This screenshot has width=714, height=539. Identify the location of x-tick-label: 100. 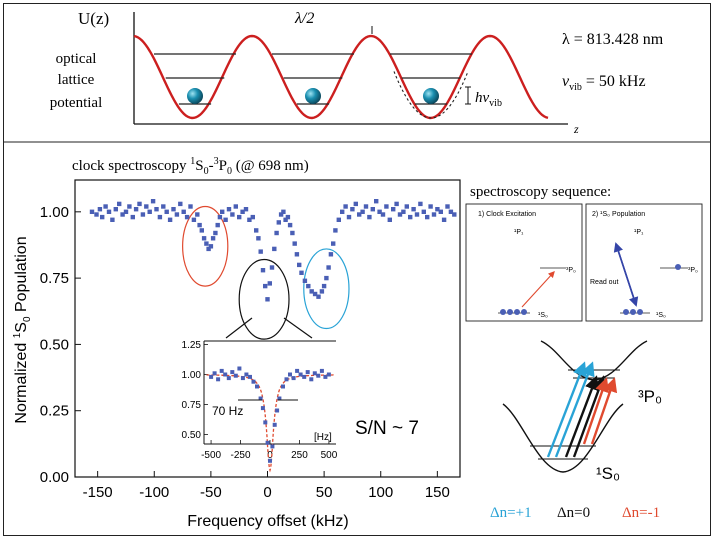
(380, 492).